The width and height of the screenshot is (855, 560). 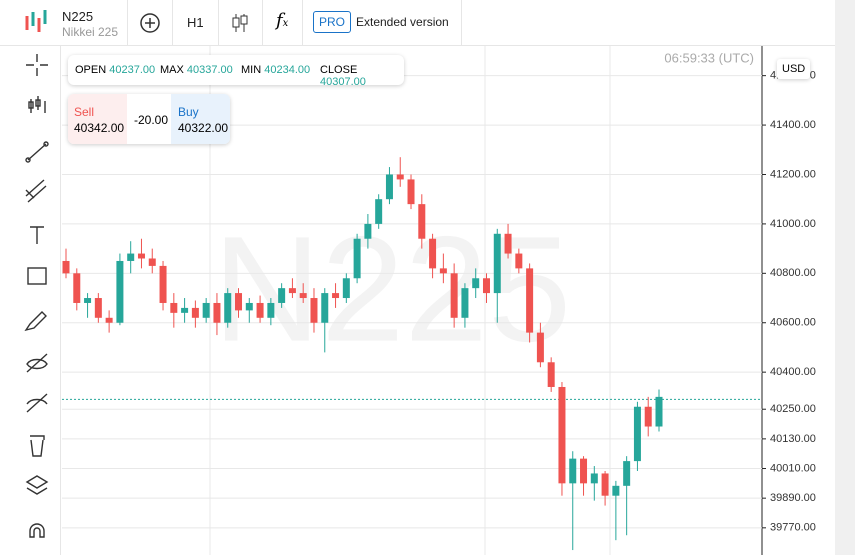 I want to click on sell-button: Sell 40342.00, so click(x=97, y=119).